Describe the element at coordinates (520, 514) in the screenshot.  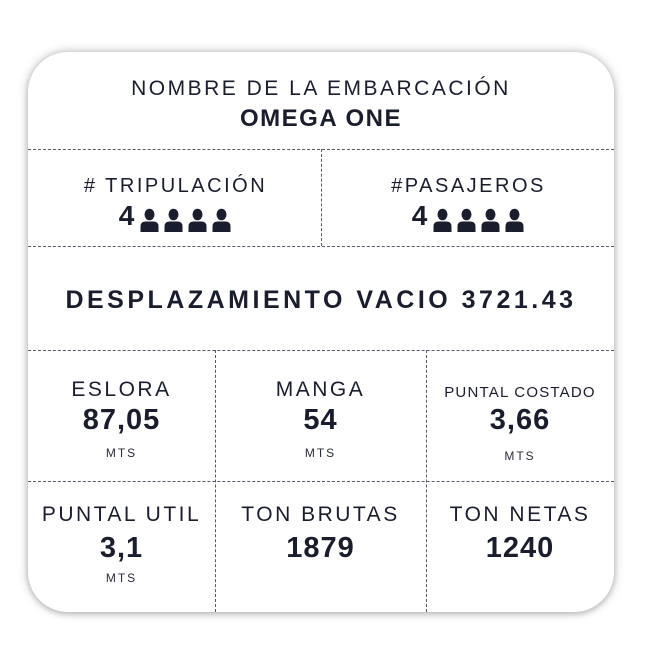
I see `spec-label-ton-netas: TON NETAS` at that location.